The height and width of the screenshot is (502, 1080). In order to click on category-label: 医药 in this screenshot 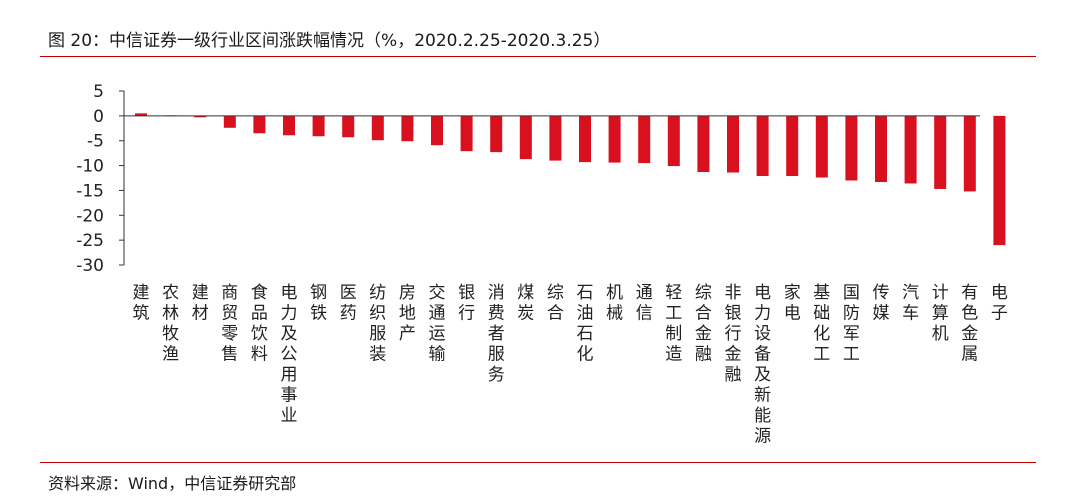, I will do `click(348, 303)`.